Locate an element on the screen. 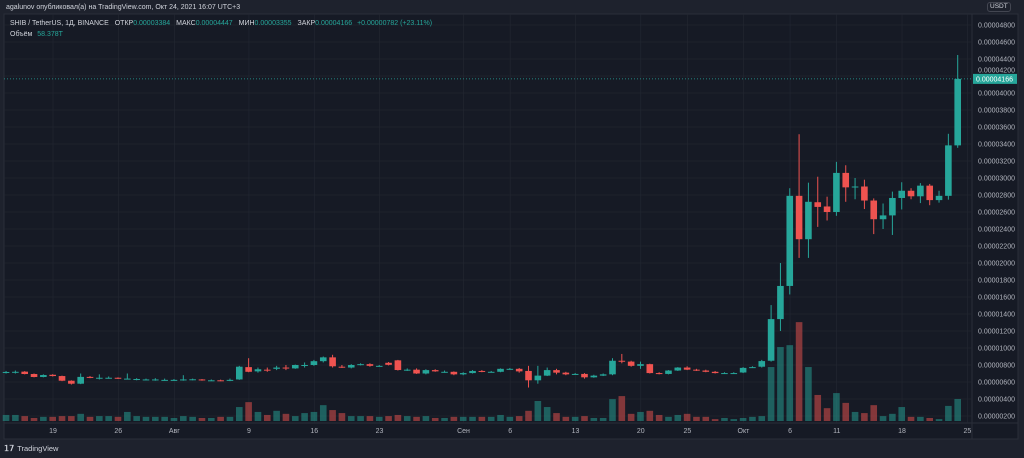 The image size is (1024, 458). price-tick-label: 0.00002800 is located at coordinates (996, 196).